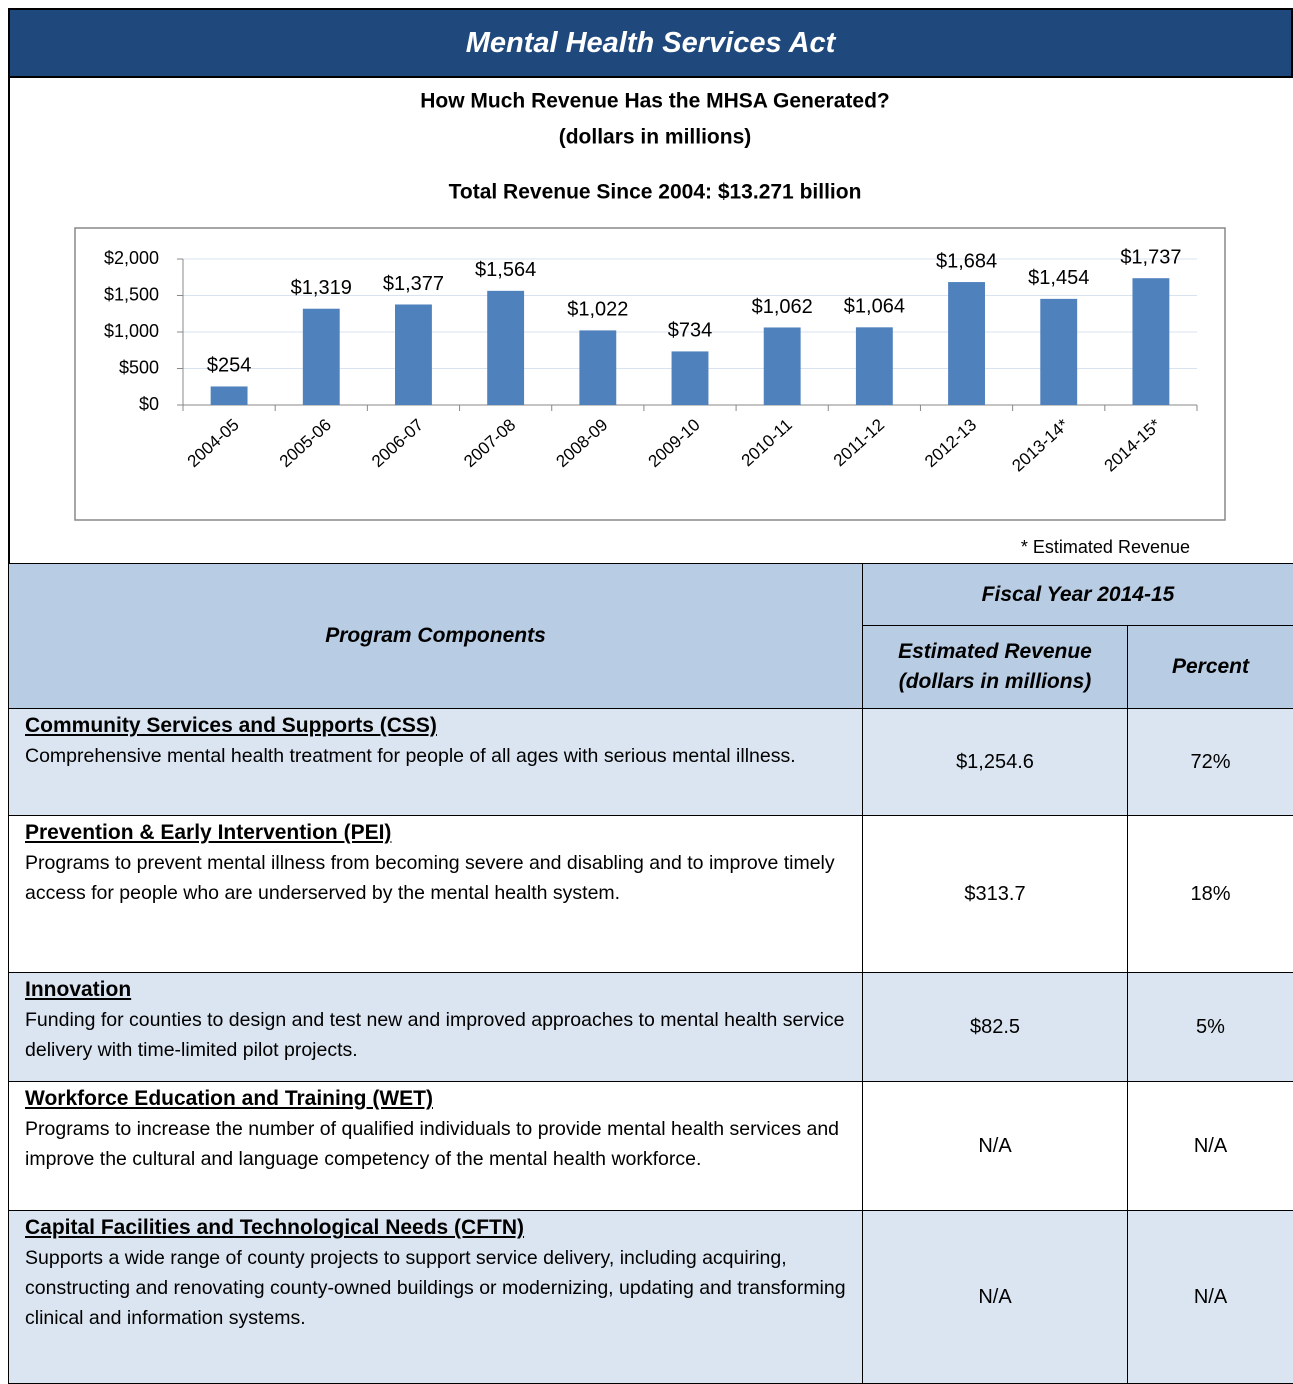 The height and width of the screenshot is (1384, 1293). What do you see at coordinates (654, 101) in the screenshot?
I see `chart-title: How Much Revenue Has the MHSA Generated?` at bounding box center [654, 101].